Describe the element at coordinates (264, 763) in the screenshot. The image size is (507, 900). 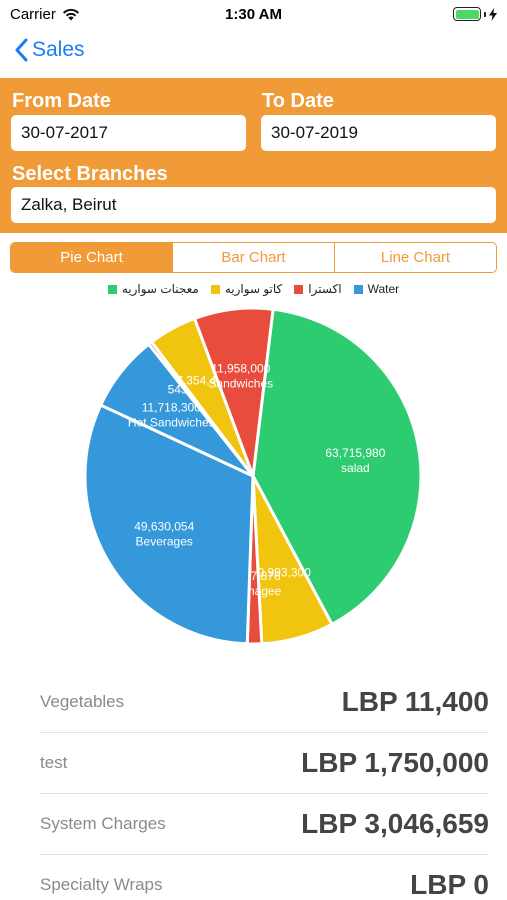
I see `list-item: test LBP 1,750,000` at that location.